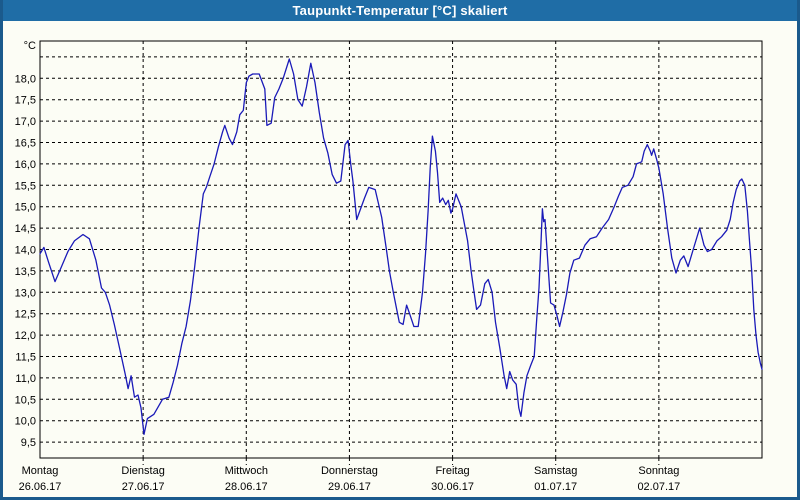 This screenshot has height=500, width=800. What do you see at coordinates (25, 422) in the screenshot?
I see `y-tick-label: 10,0` at bounding box center [25, 422].